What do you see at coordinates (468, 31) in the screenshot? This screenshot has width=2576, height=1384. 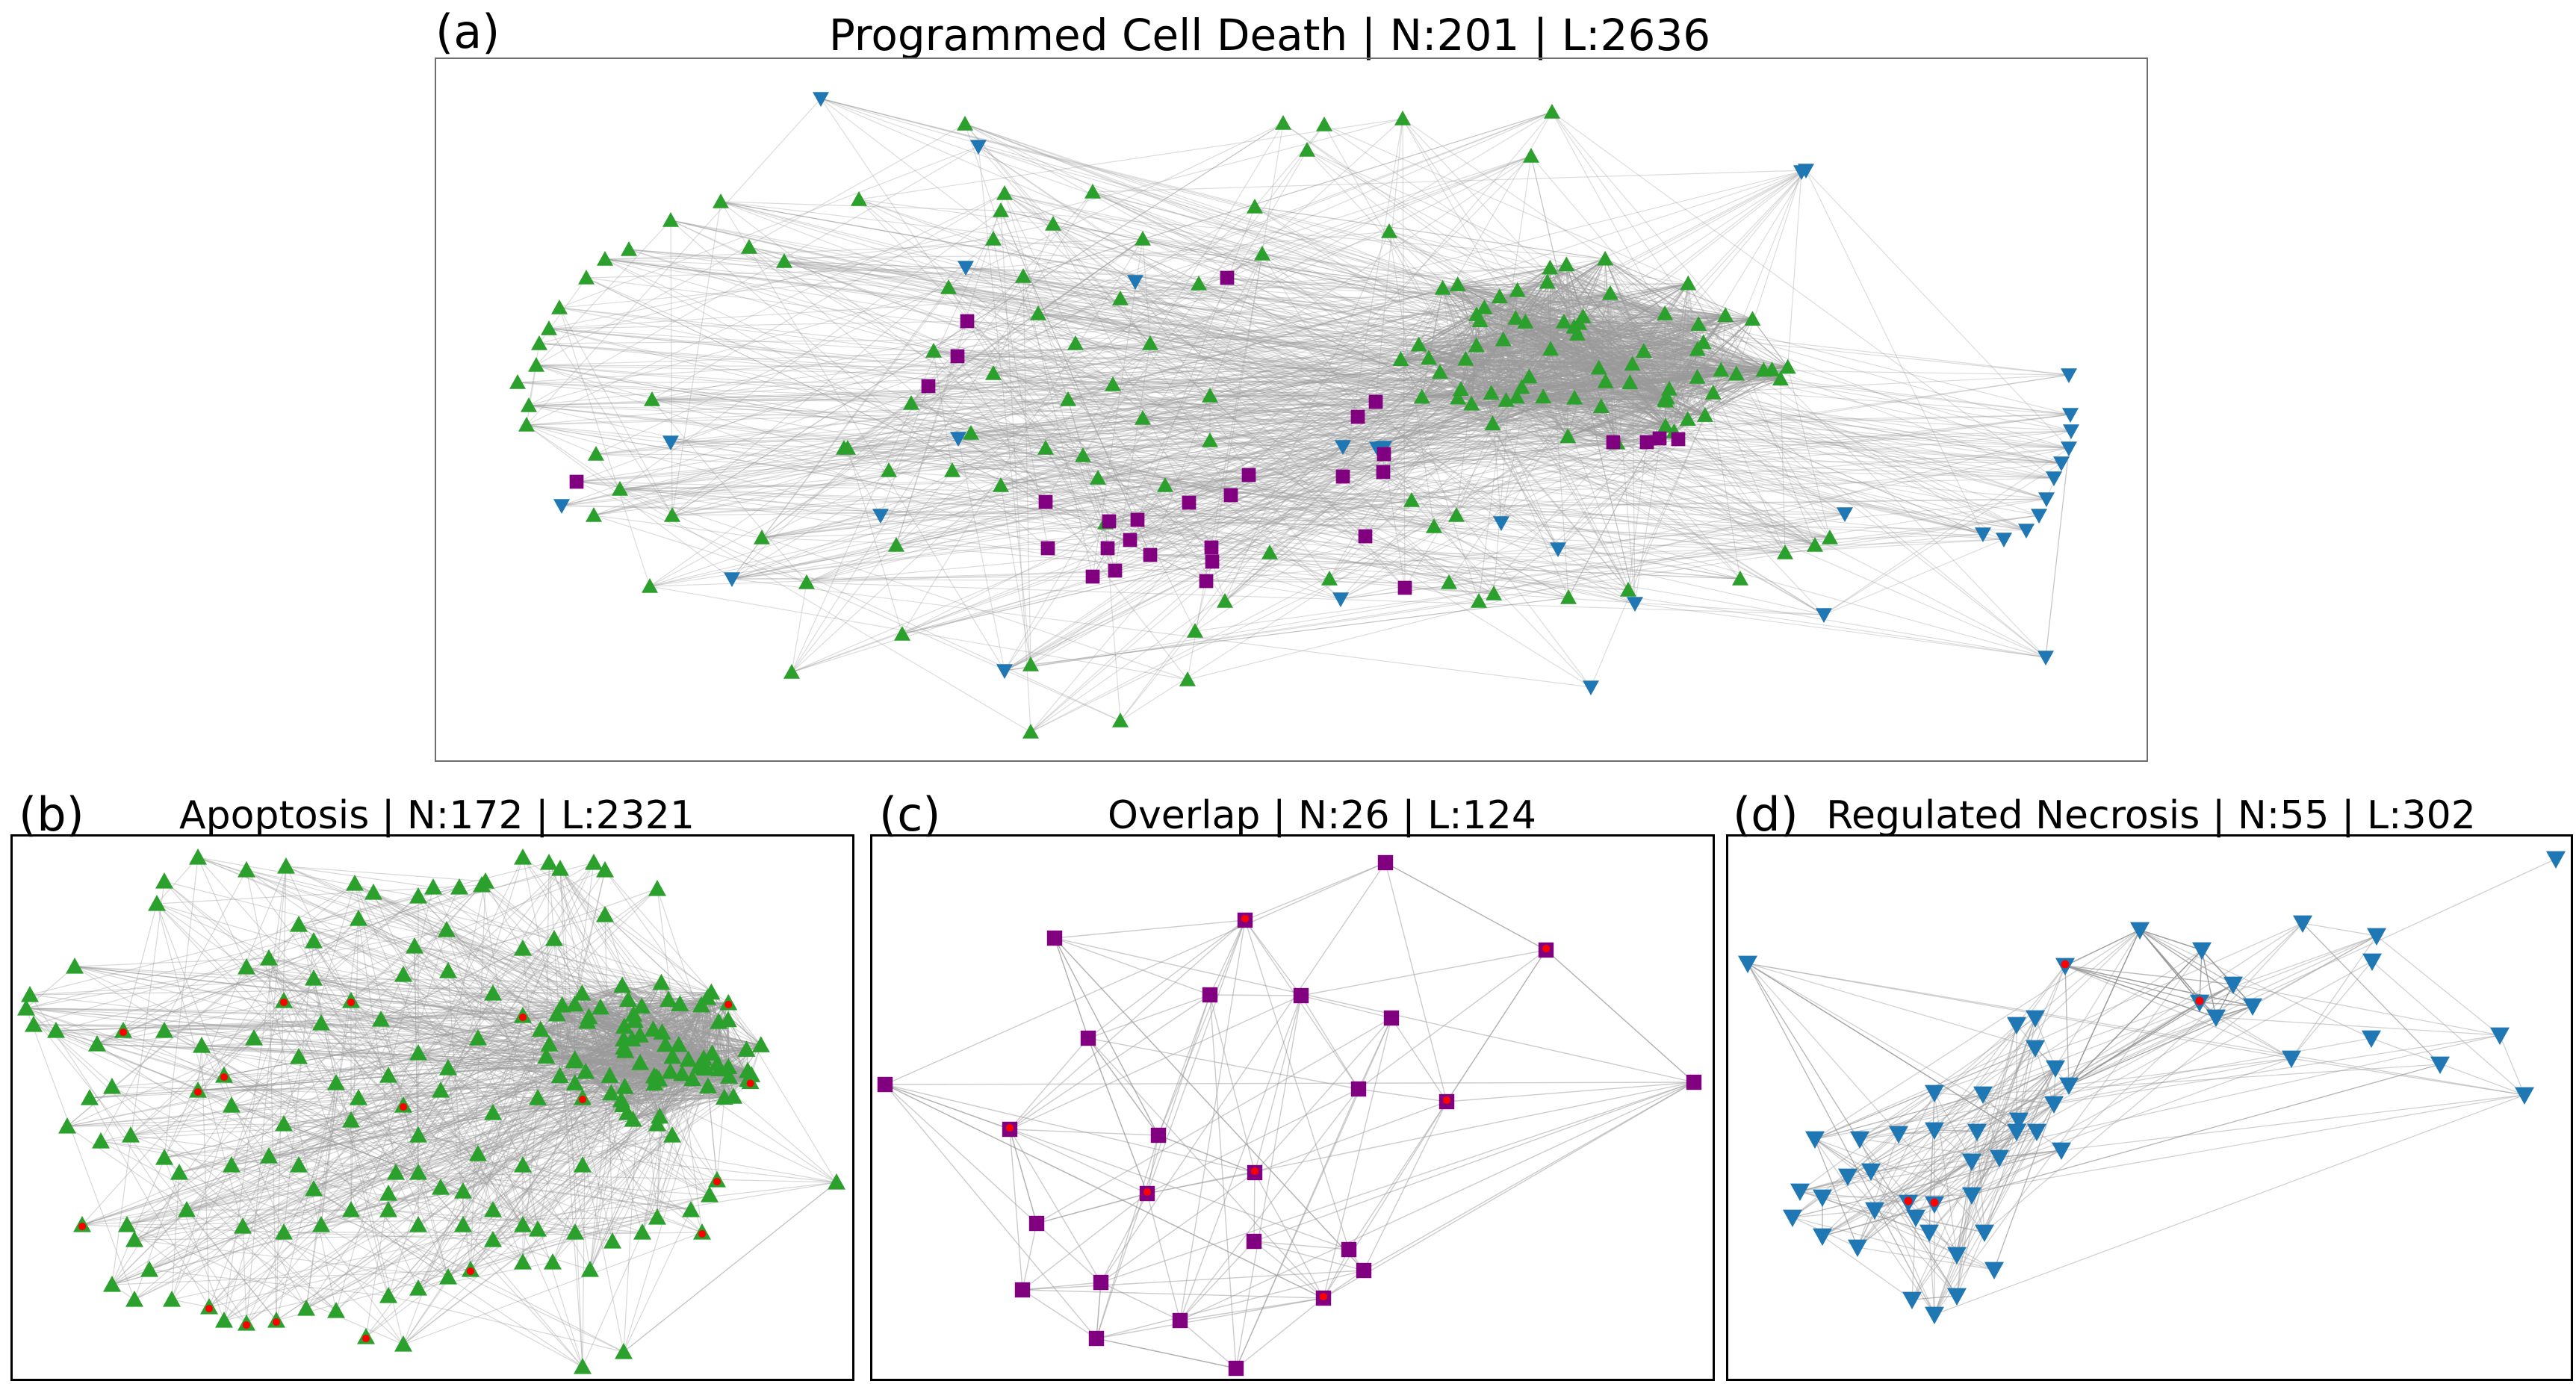 I see `panel-a-letter: (a)` at bounding box center [468, 31].